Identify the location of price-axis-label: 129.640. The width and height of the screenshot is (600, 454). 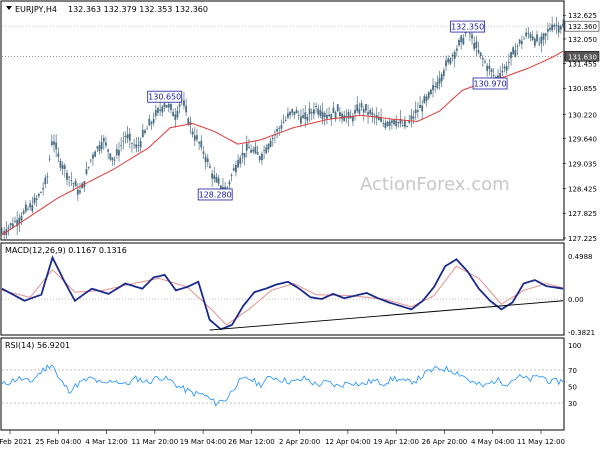
(582, 139).